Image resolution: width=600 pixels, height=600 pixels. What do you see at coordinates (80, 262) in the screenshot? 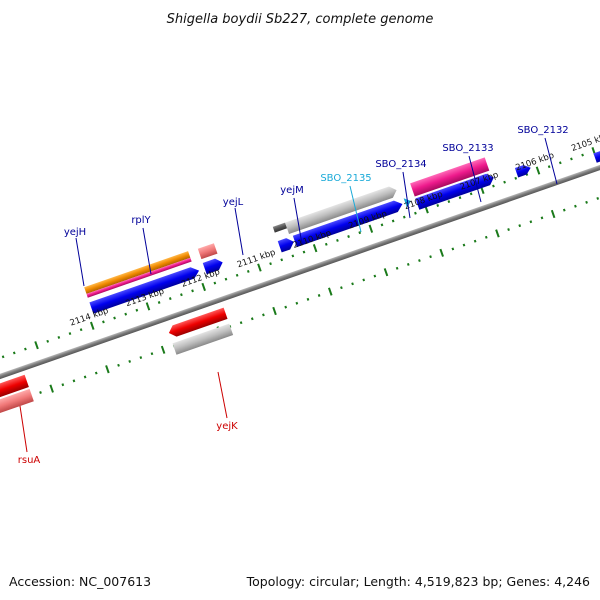
I see `leader-yejH` at bounding box center [80, 262].